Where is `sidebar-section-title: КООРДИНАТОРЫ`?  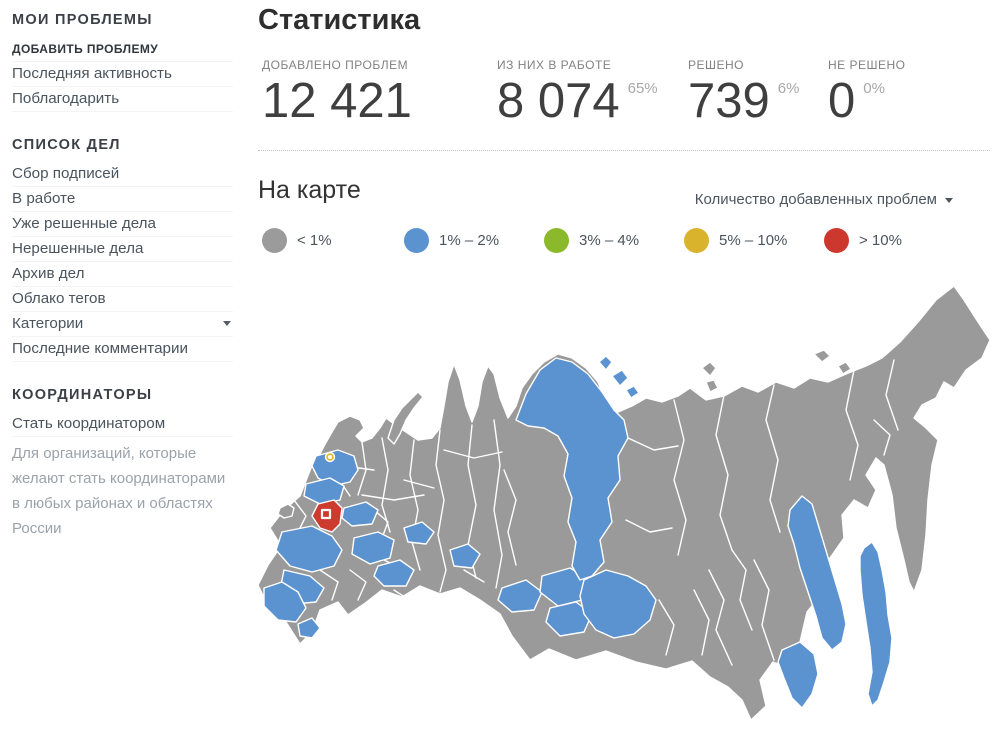 sidebar-section-title: КООРДИНАТОРЫ is located at coordinates (82, 395).